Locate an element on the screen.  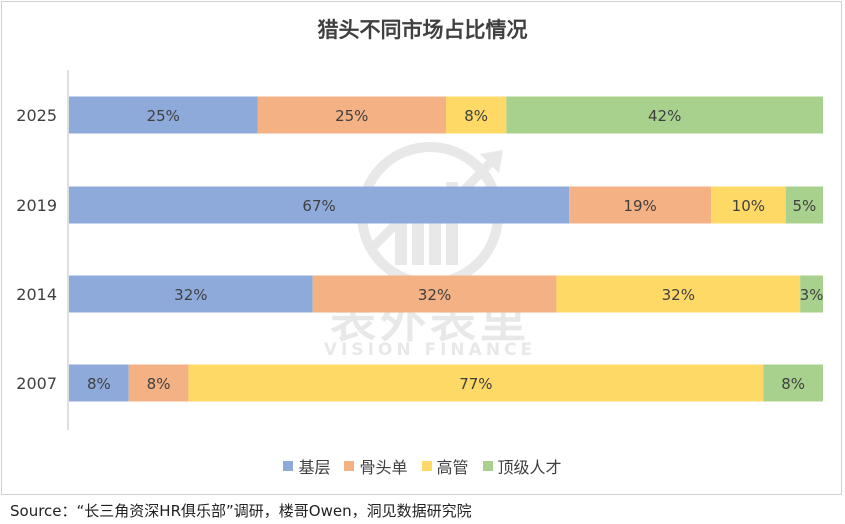
data-label: 67% is located at coordinates (318, 206).